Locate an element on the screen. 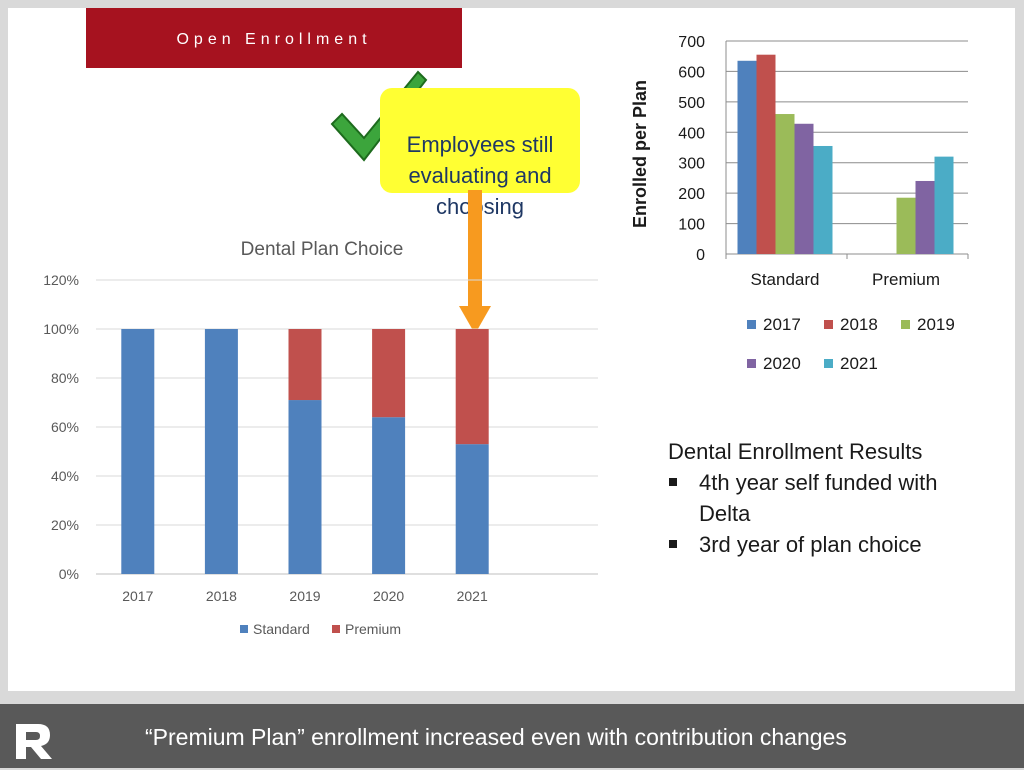 The width and height of the screenshot is (1024, 770). chart-title: Dental Plan Choice is located at coordinates (322, 249).